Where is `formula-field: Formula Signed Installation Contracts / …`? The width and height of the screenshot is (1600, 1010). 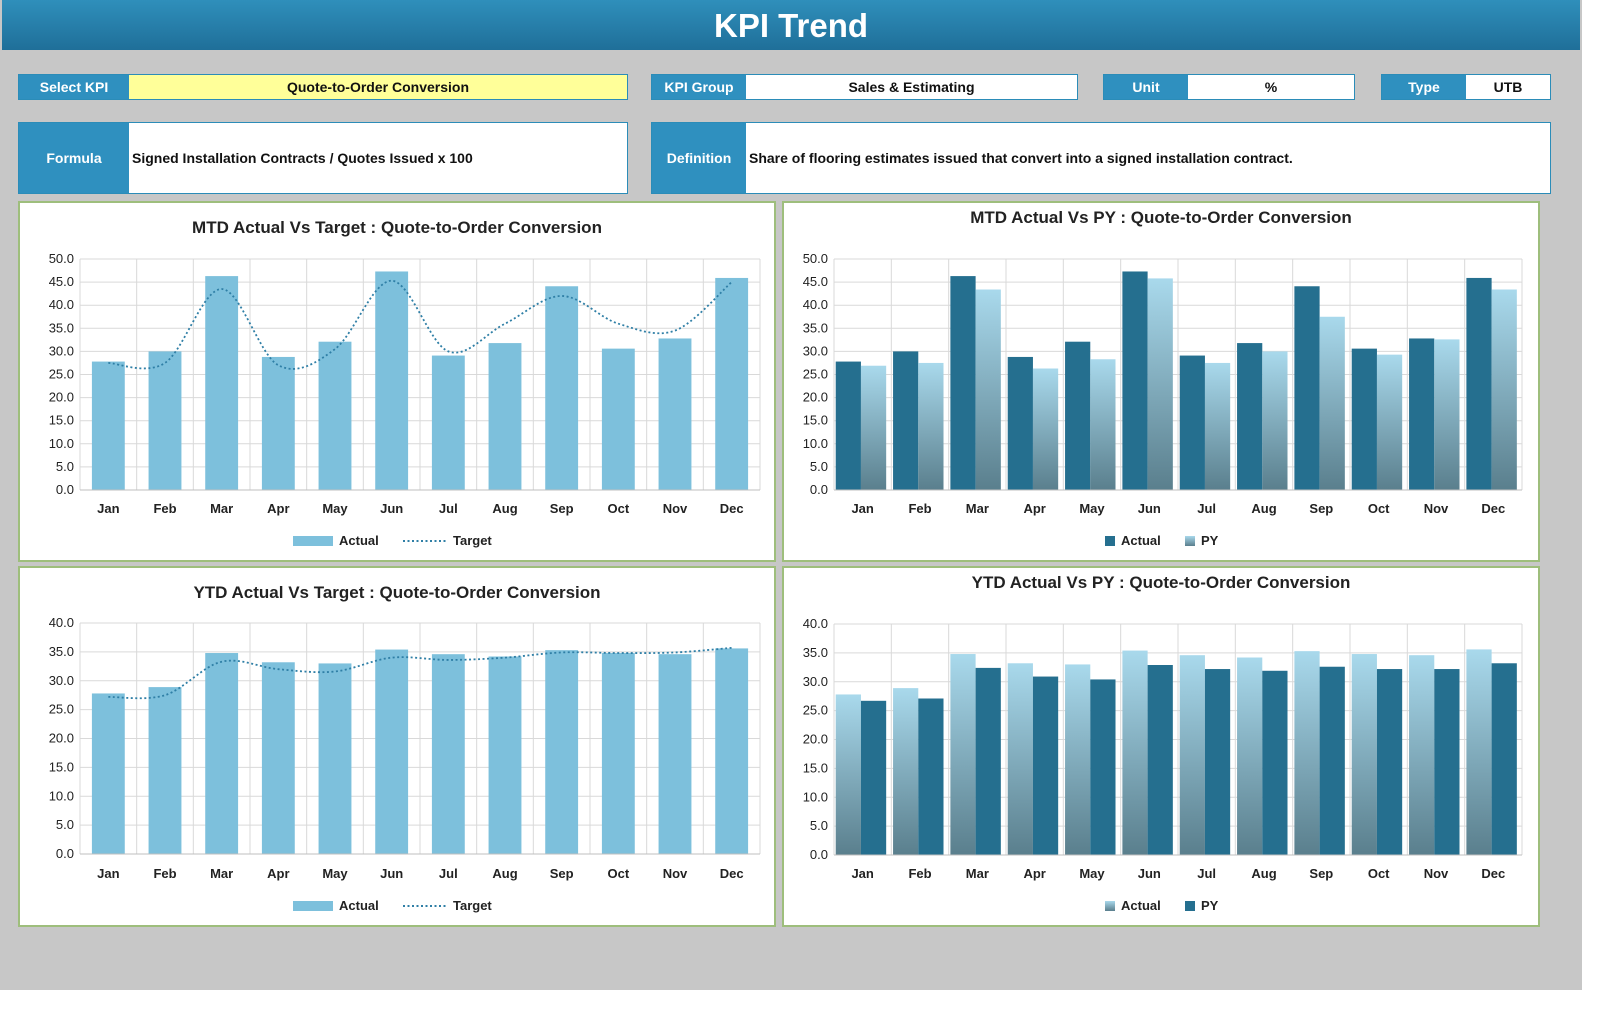 formula-field: Formula Signed Installation Contracts / … is located at coordinates (323, 158).